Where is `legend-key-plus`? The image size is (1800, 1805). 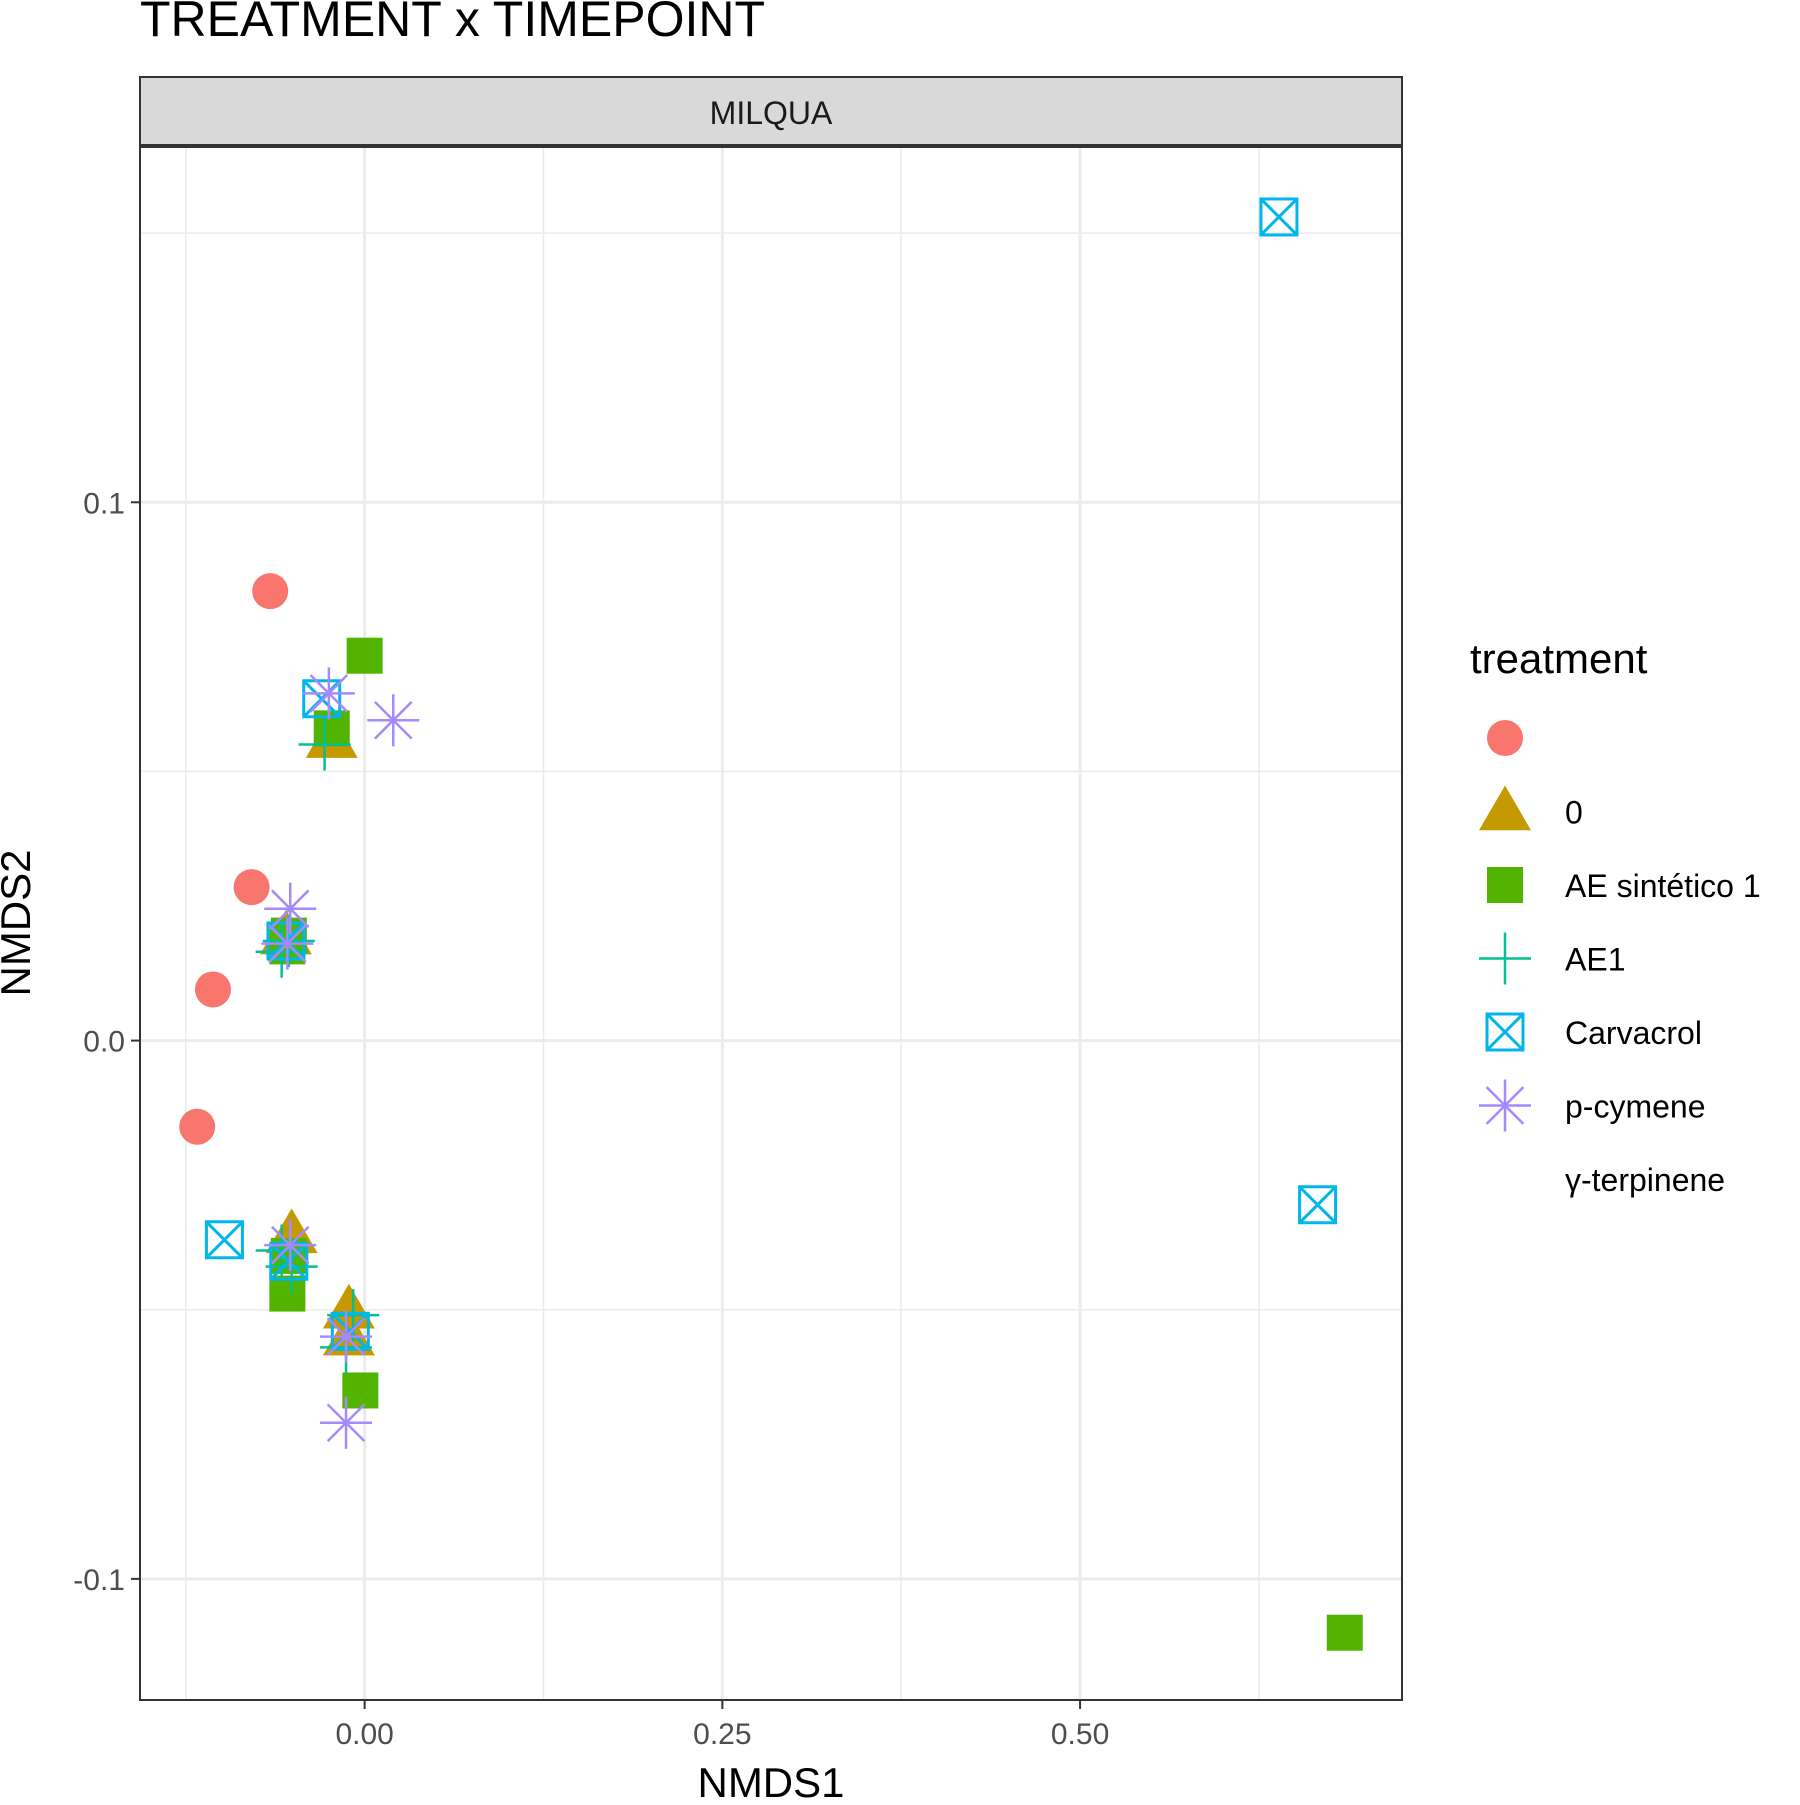 legend-key-plus is located at coordinates (1505, 958).